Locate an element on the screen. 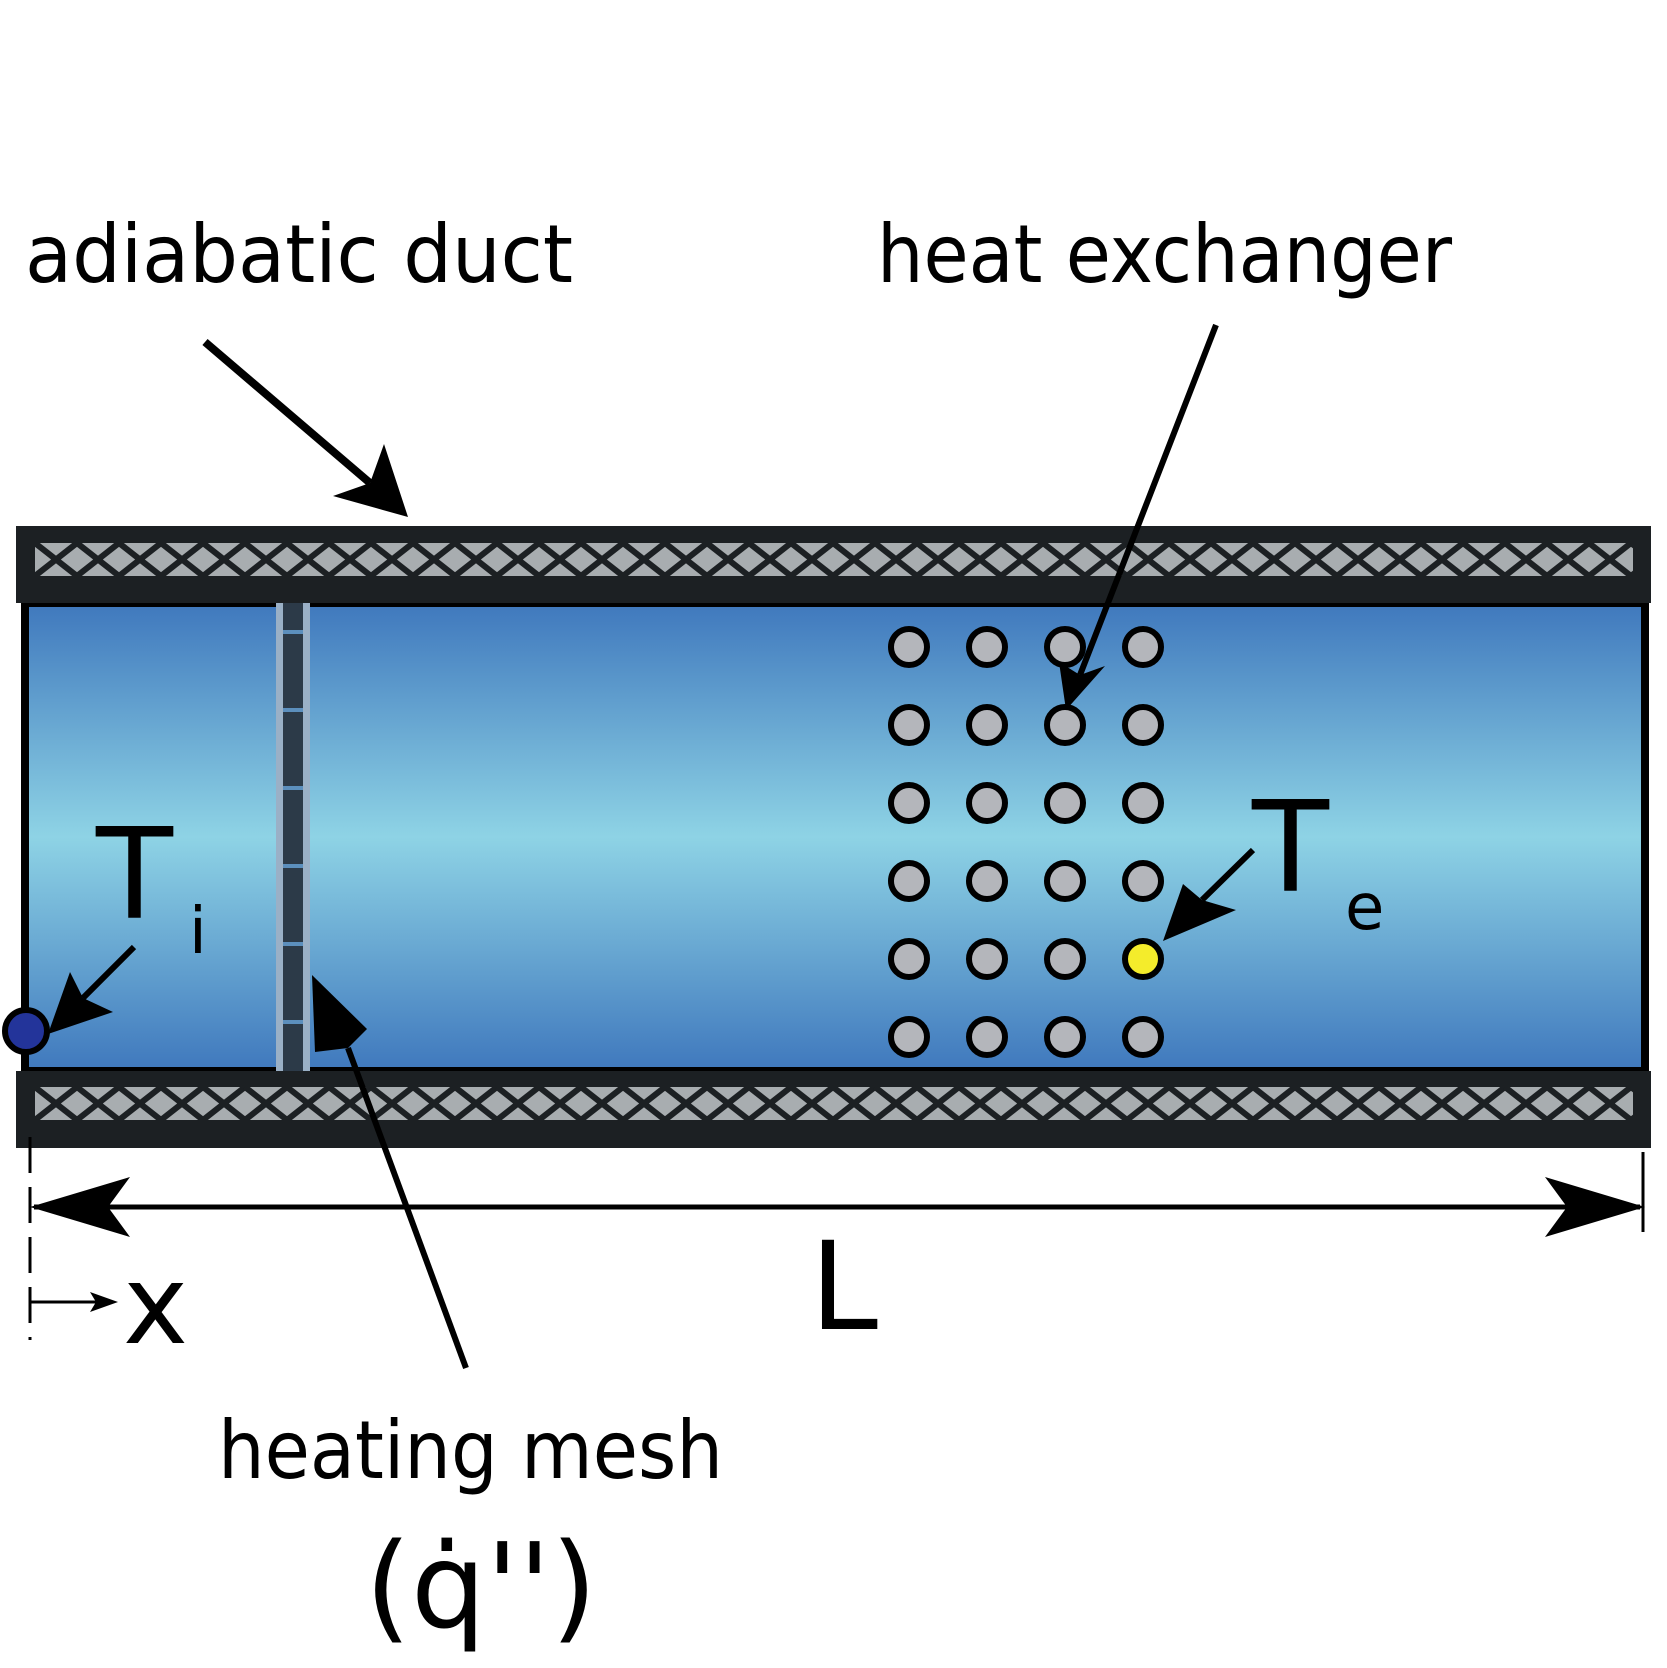 This screenshot has width=1667, height=1668. heat-flux-label: (q̇'') is located at coordinates (481, 1586).